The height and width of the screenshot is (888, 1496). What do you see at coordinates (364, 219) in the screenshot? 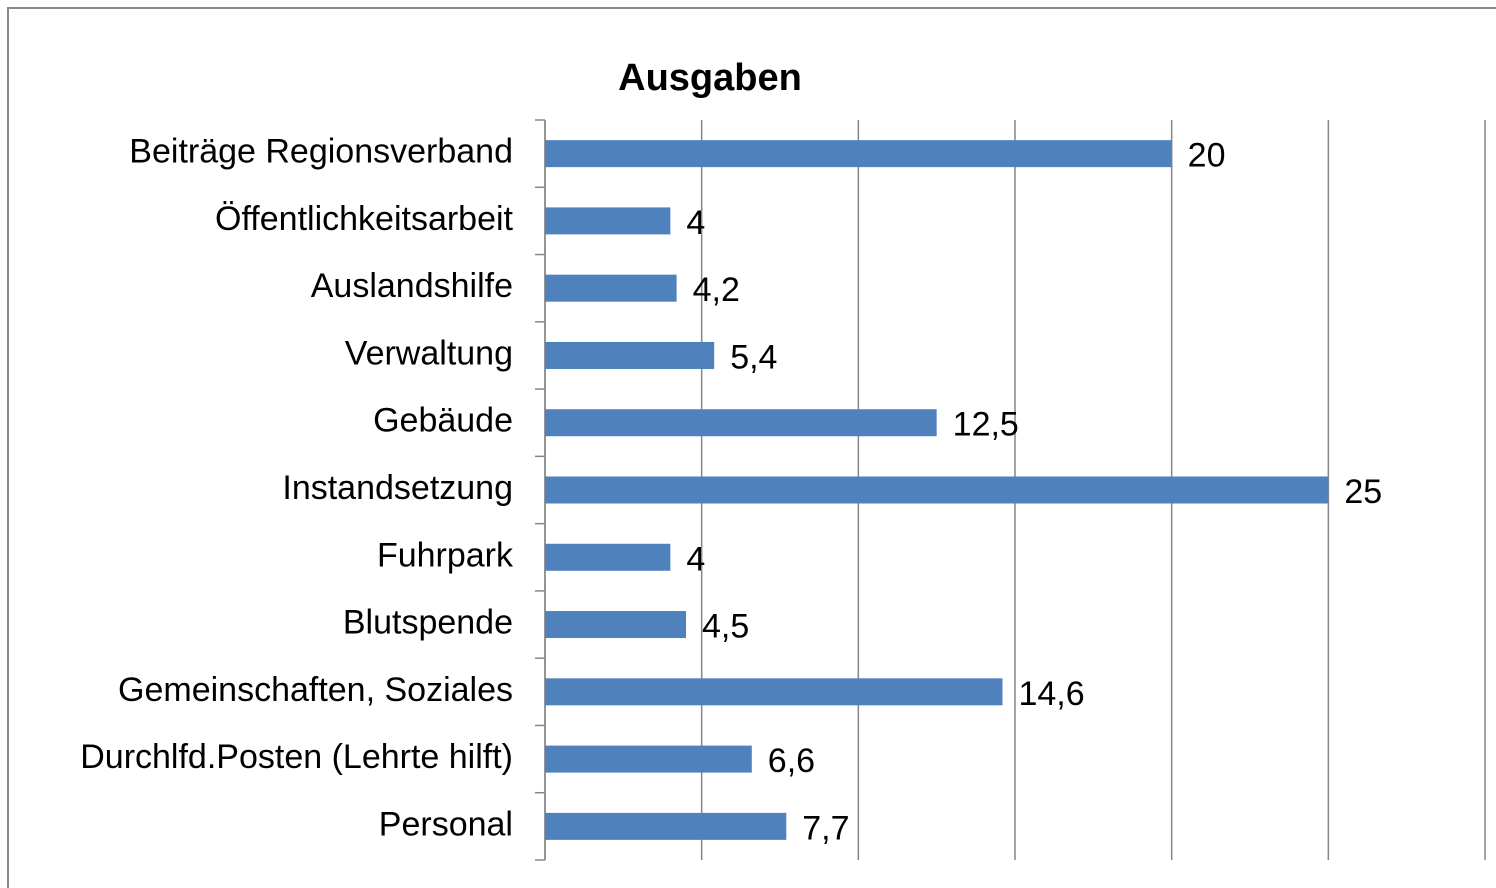
I see `y-tick-label: Öffentlichkeitsarbeit` at bounding box center [364, 219].